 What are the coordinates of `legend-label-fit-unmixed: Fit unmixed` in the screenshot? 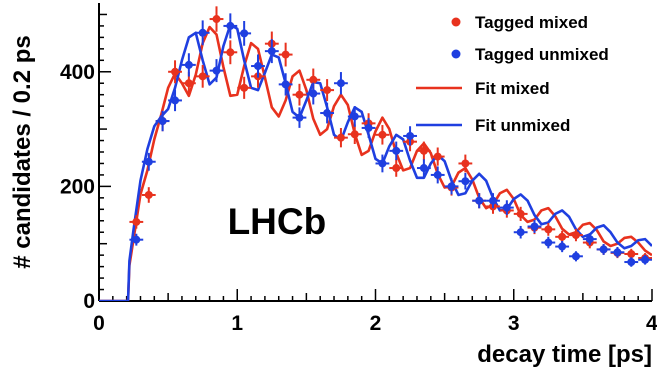 It's located at (522, 125).